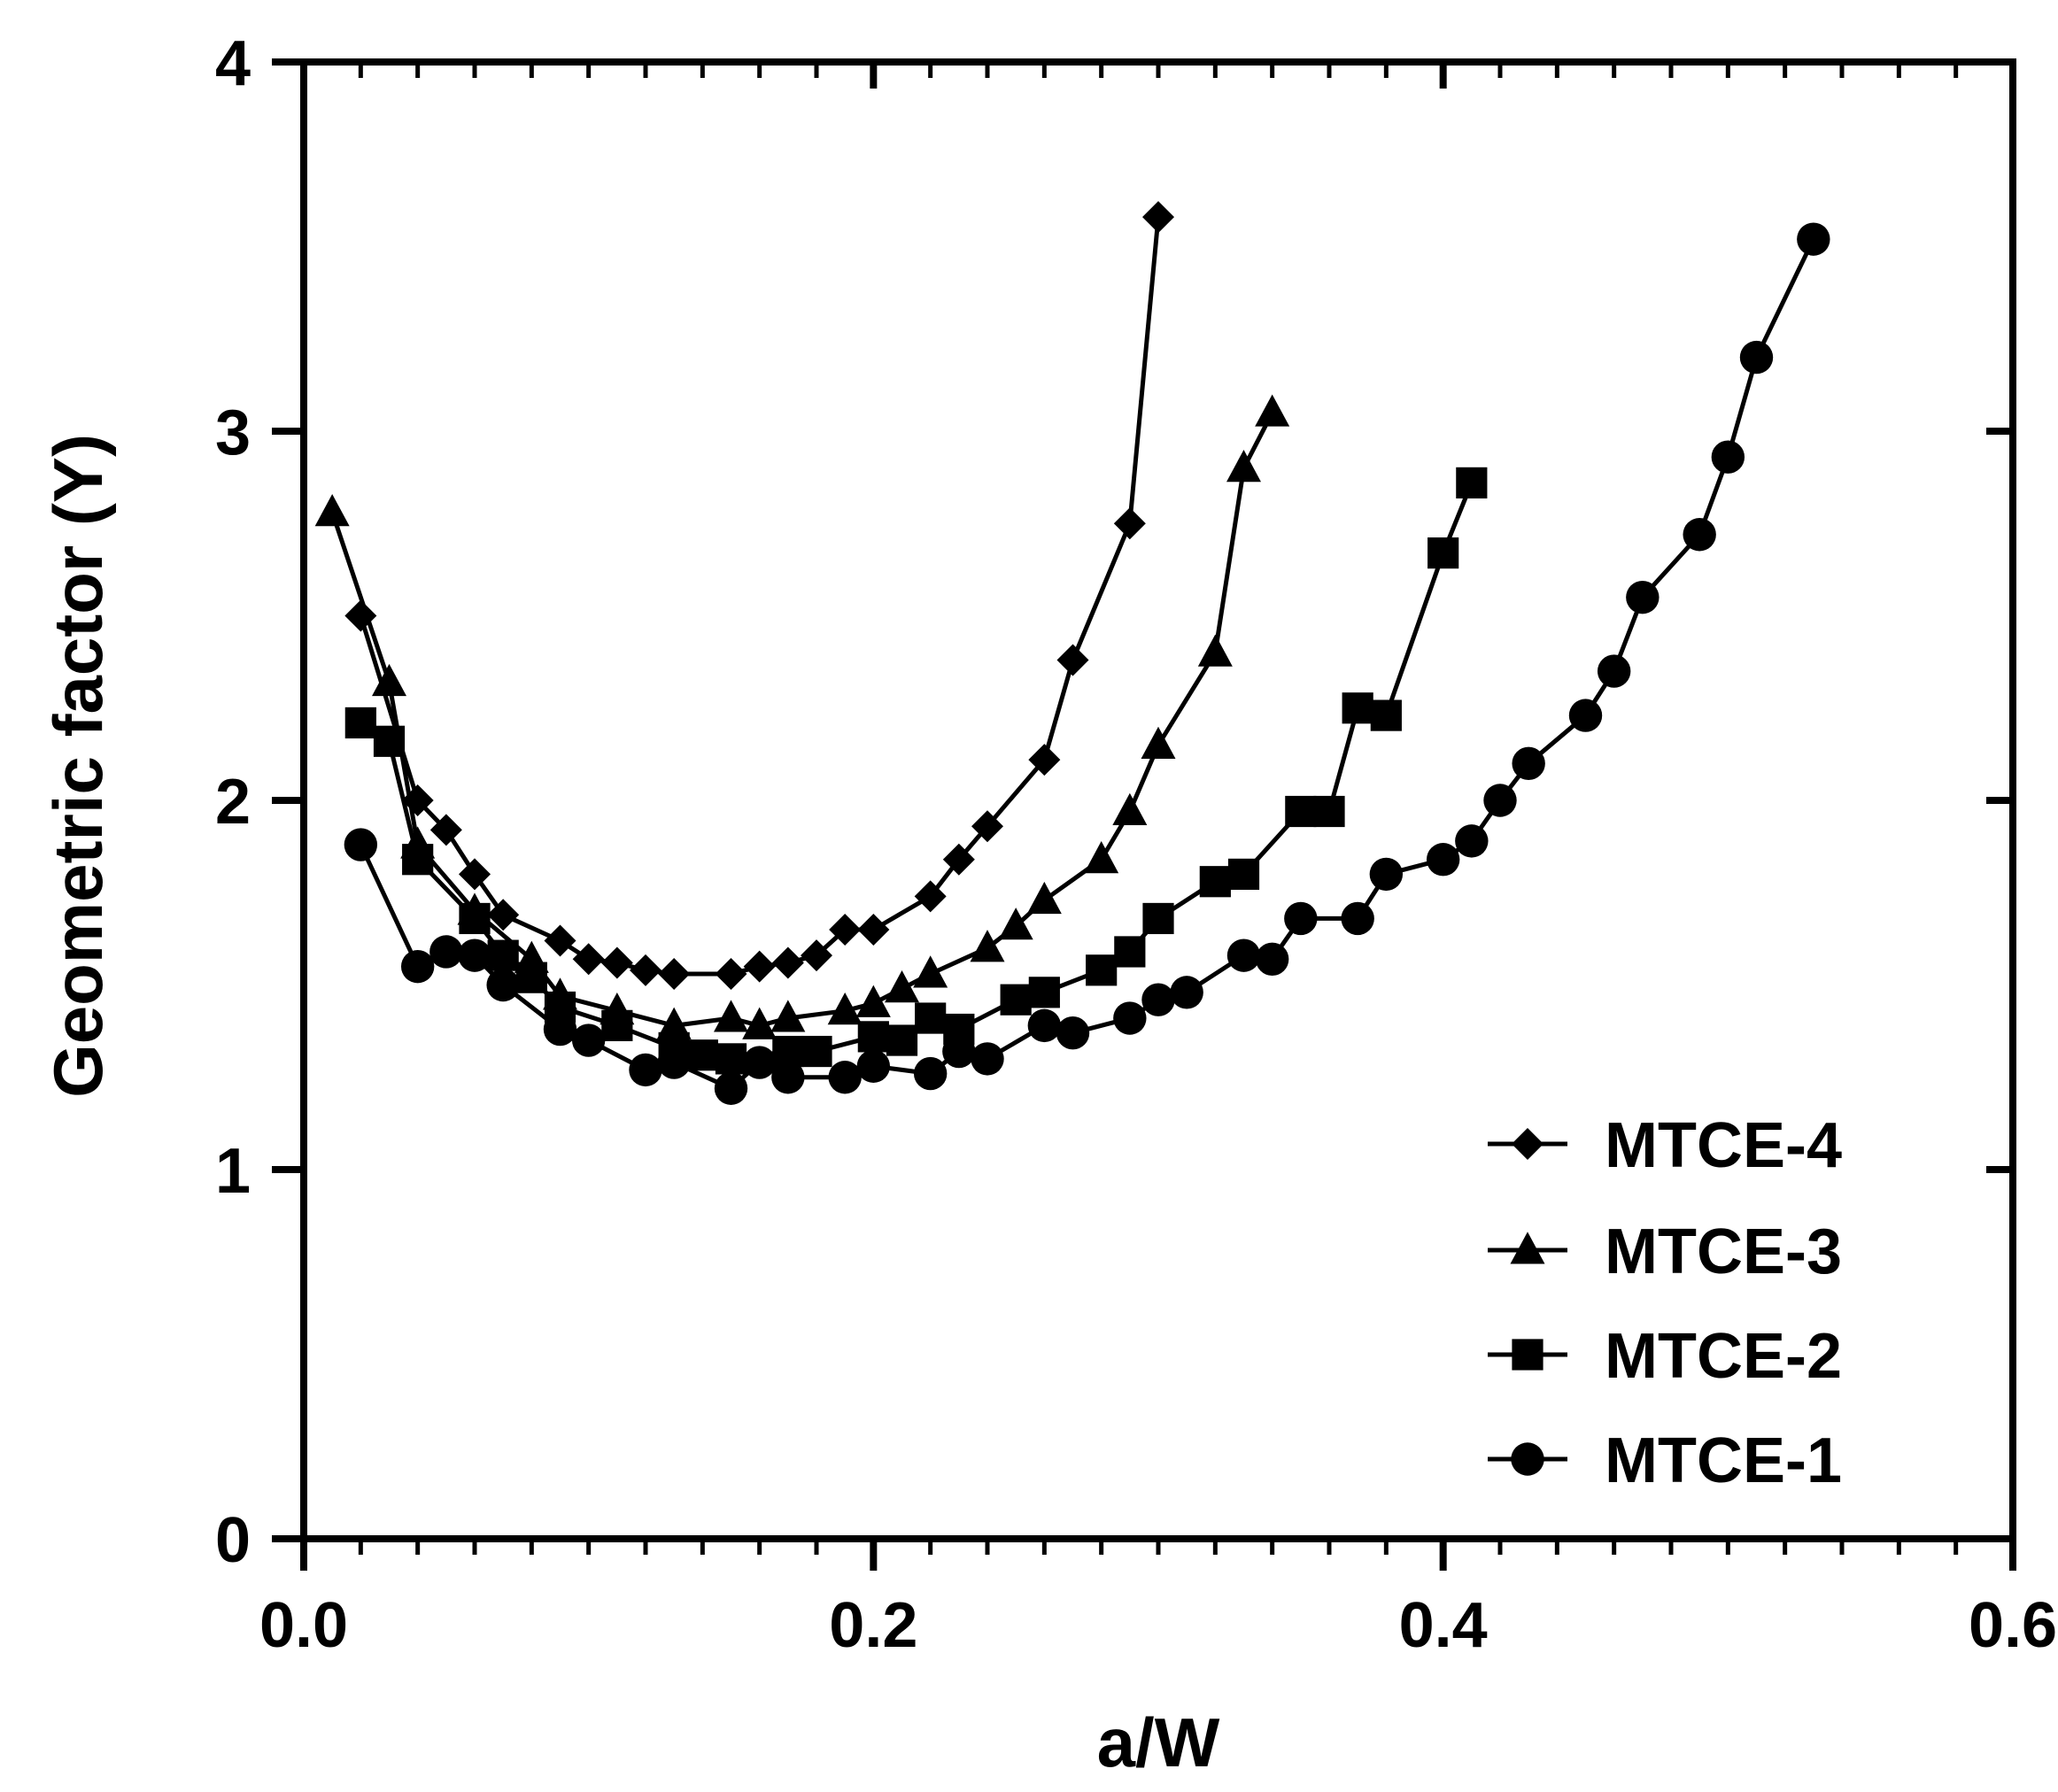 This screenshot has width=2058, height=1792. Describe the element at coordinates (1443, 1625) in the screenshot. I see `x-tick-label: 0.4` at that location.